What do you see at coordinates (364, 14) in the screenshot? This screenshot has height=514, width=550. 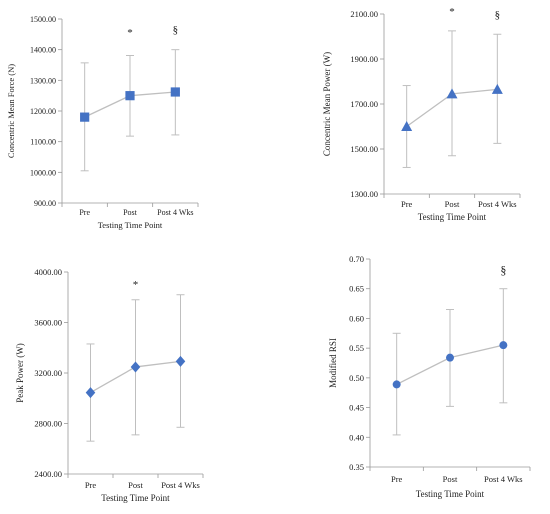 I see `y-tick-label: 2100.00` at bounding box center [364, 14].